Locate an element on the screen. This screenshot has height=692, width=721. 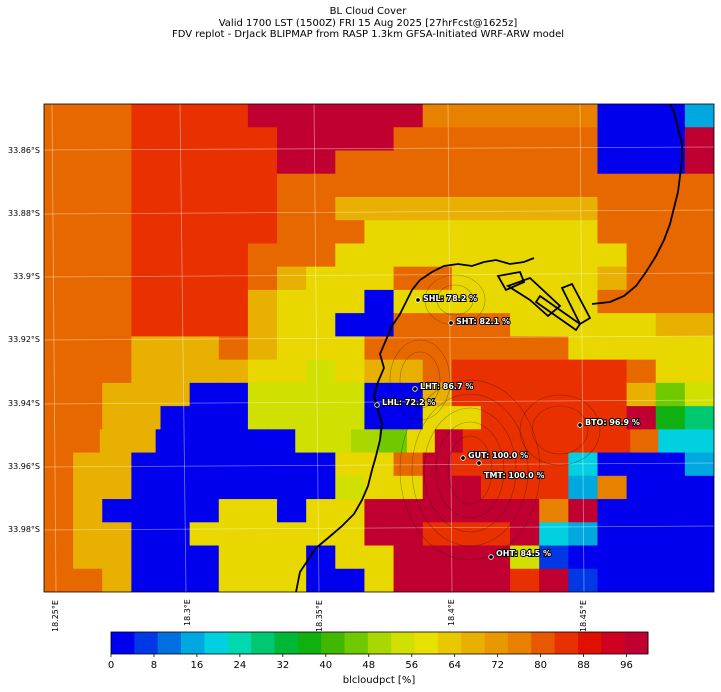
station-marker-sht is located at coordinates (451, 323).